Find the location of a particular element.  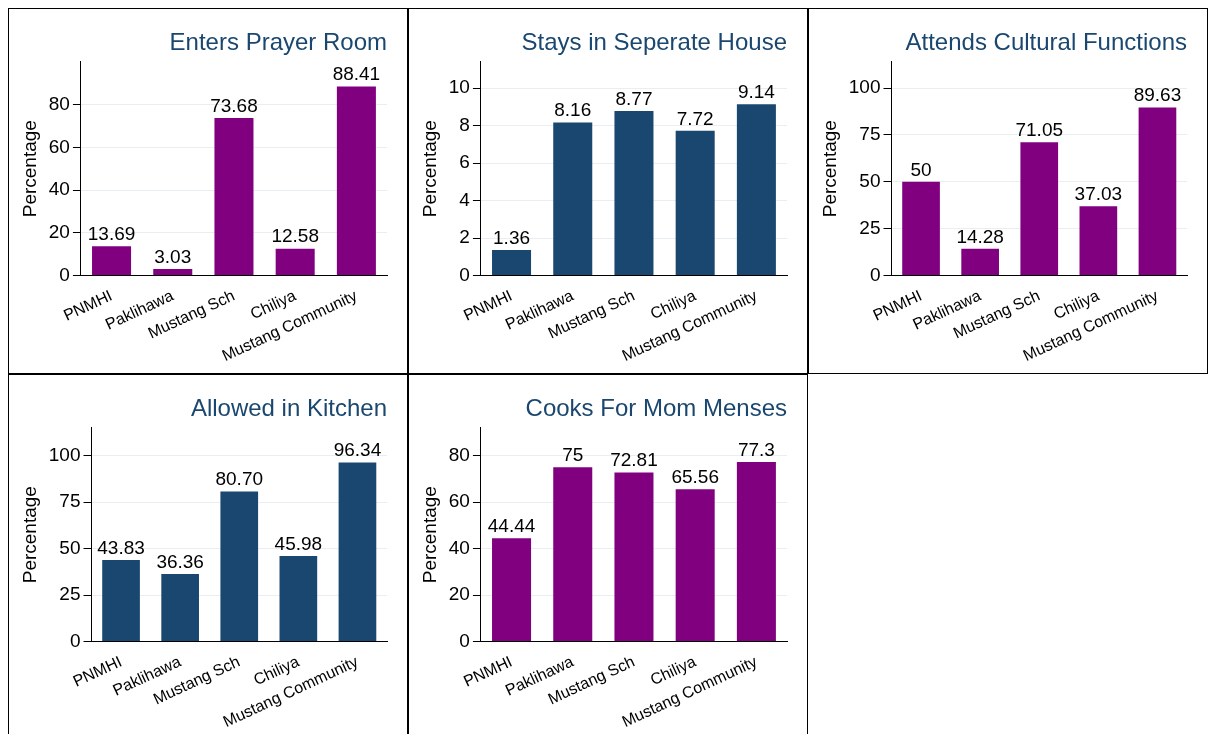

data-label: 89.63 is located at coordinates (1157, 95).